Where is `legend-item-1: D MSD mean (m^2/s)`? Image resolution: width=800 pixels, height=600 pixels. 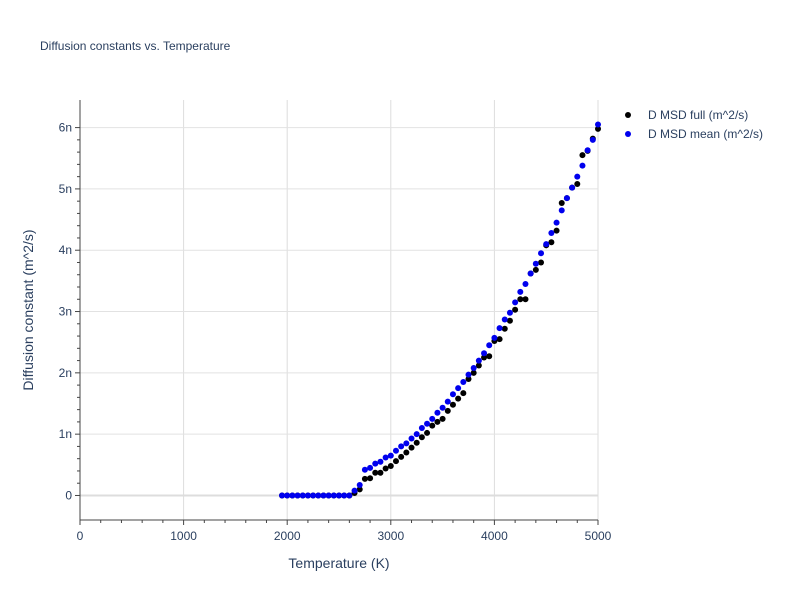
legend-item-1: D MSD mean (m^2/s) is located at coordinates (694, 134).